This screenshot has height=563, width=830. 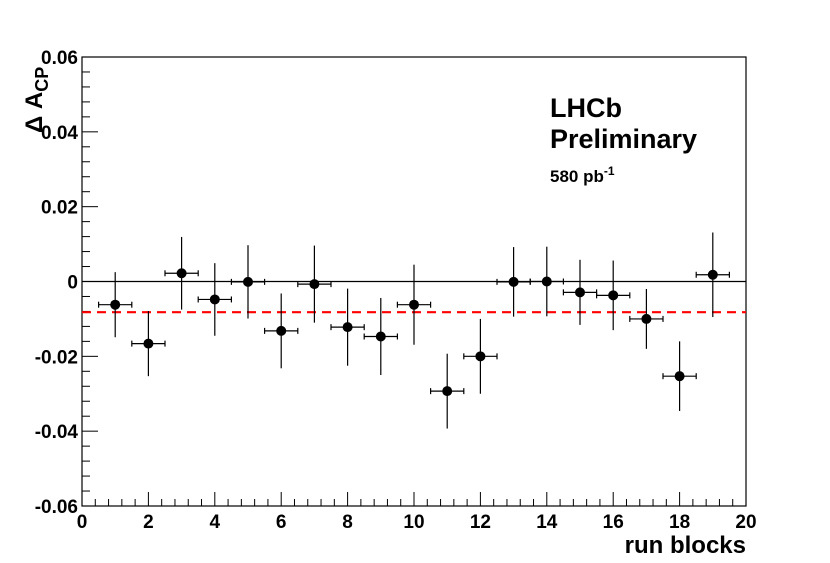 I want to click on x-tick-label: 0, so click(x=82, y=522).